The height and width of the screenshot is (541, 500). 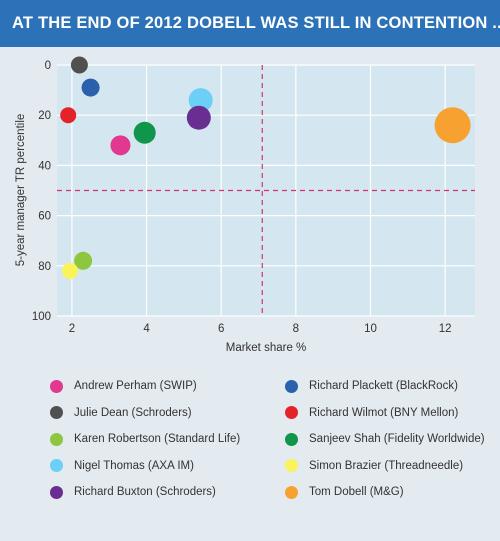 What do you see at coordinates (21, 190) in the screenshot?
I see `y-axis-label: 5-year manager TR percentile` at bounding box center [21, 190].